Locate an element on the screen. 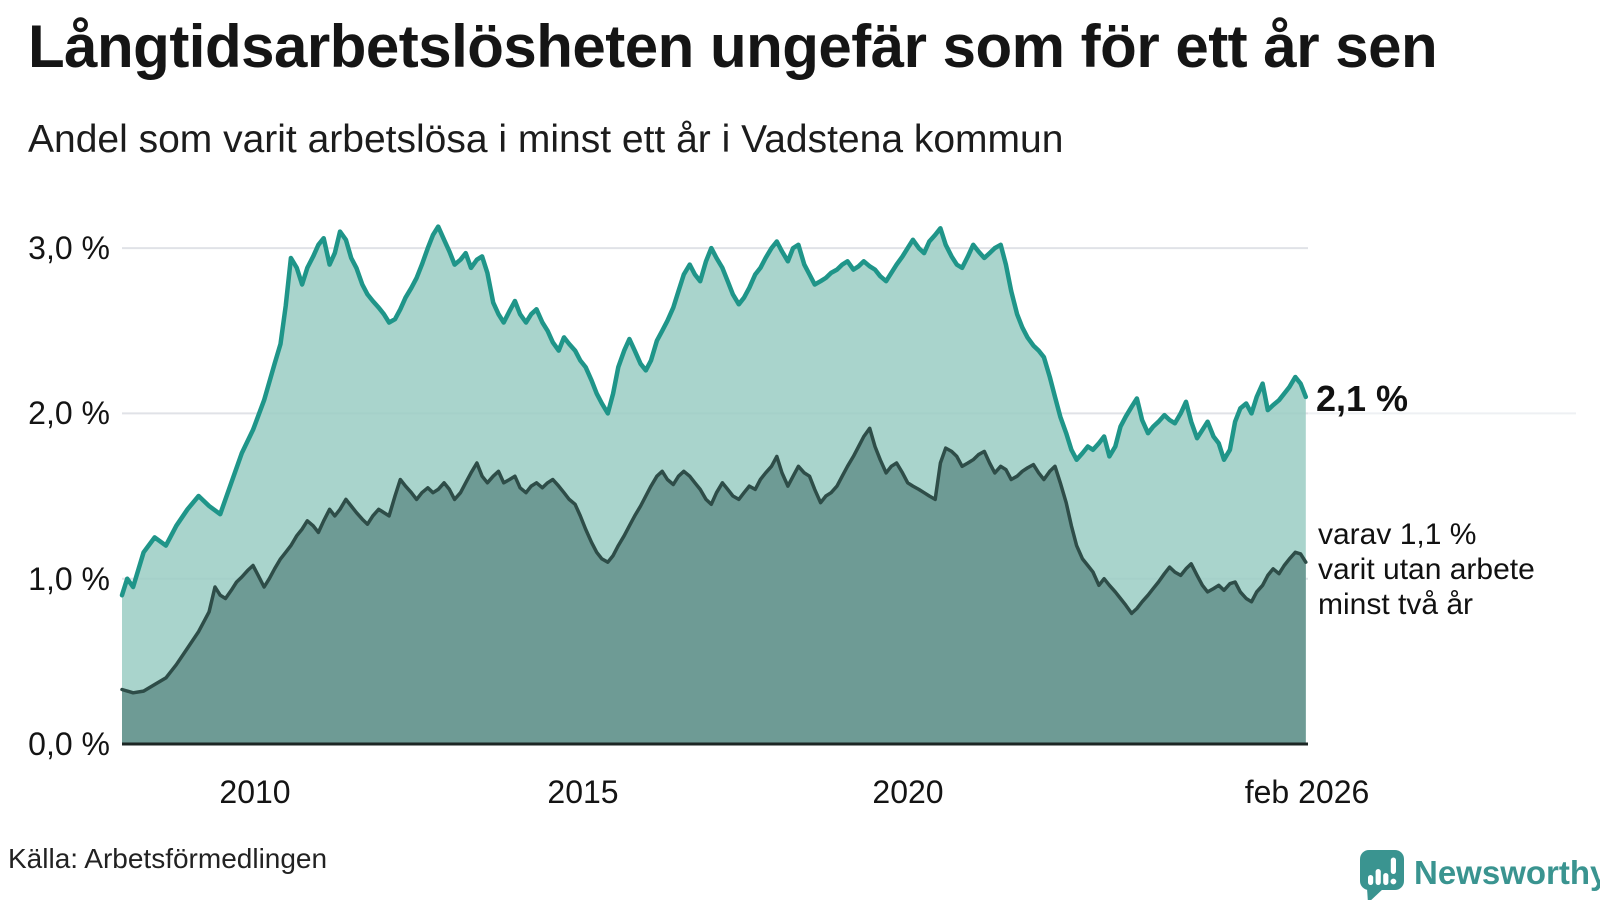  series2-annotation-line: varit utan arbete is located at coordinates (1426, 569).